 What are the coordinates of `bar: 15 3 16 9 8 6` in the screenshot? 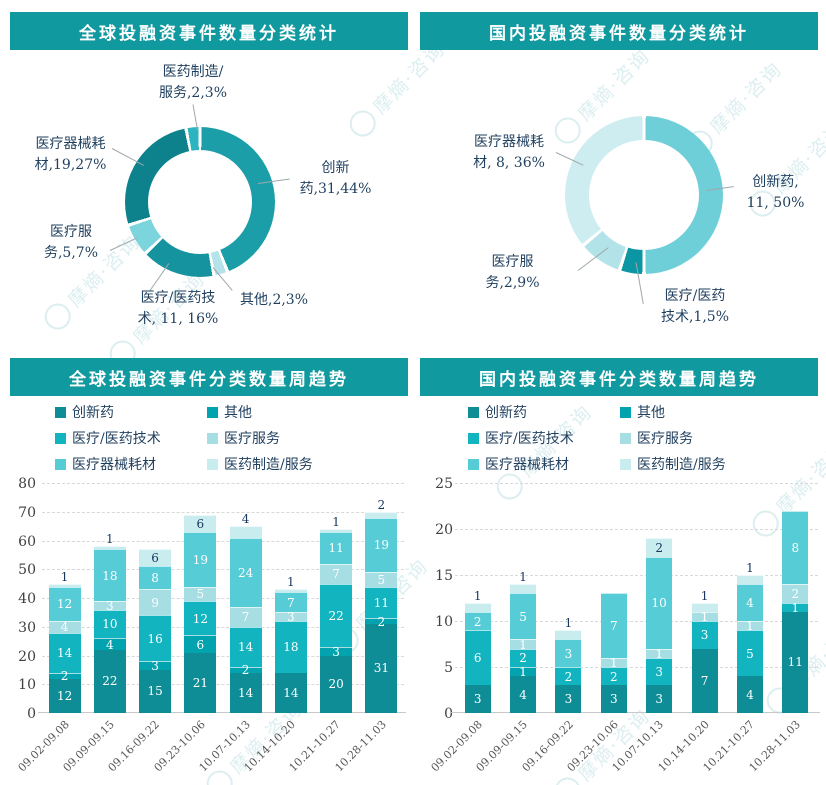 It's located at (155, 631).